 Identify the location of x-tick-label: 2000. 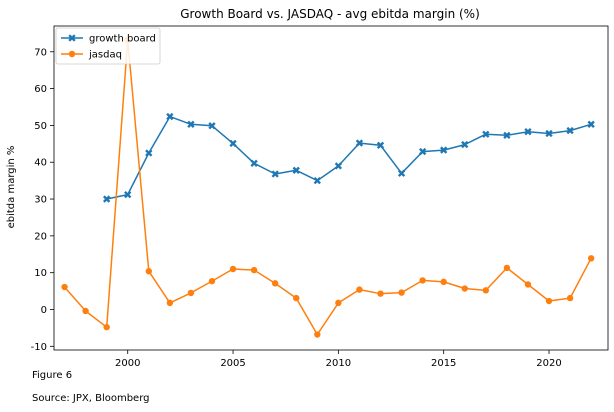
(127, 363).